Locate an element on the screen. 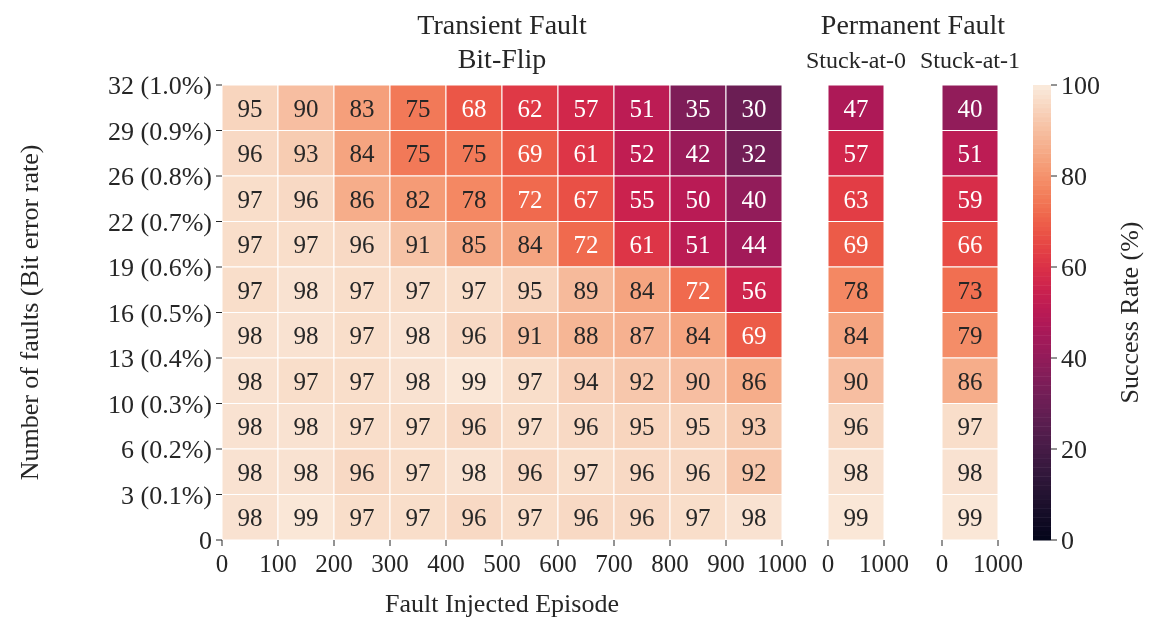 Image resolution: width=1170 pixels, height=629 pixels. data-label: 47 is located at coordinates (856, 108).